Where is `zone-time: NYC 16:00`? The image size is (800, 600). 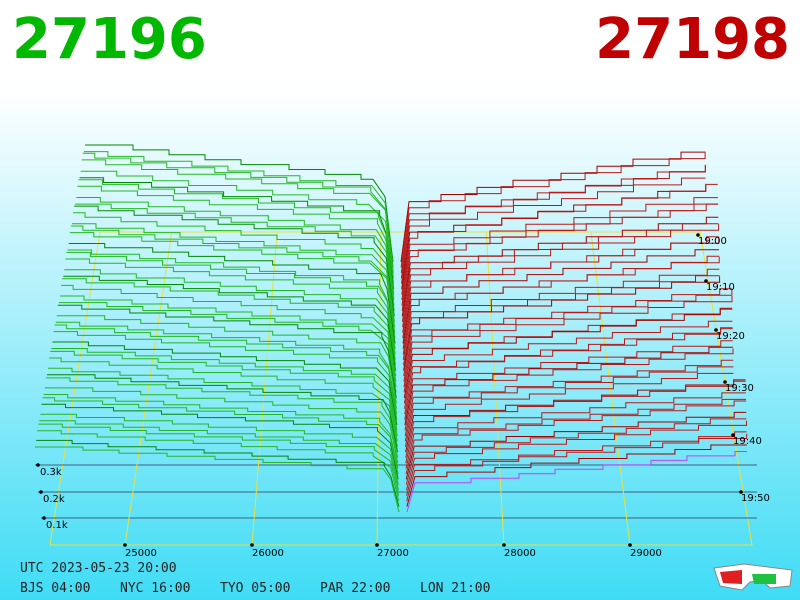 zone-time: NYC 16:00 is located at coordinates (155, 588).